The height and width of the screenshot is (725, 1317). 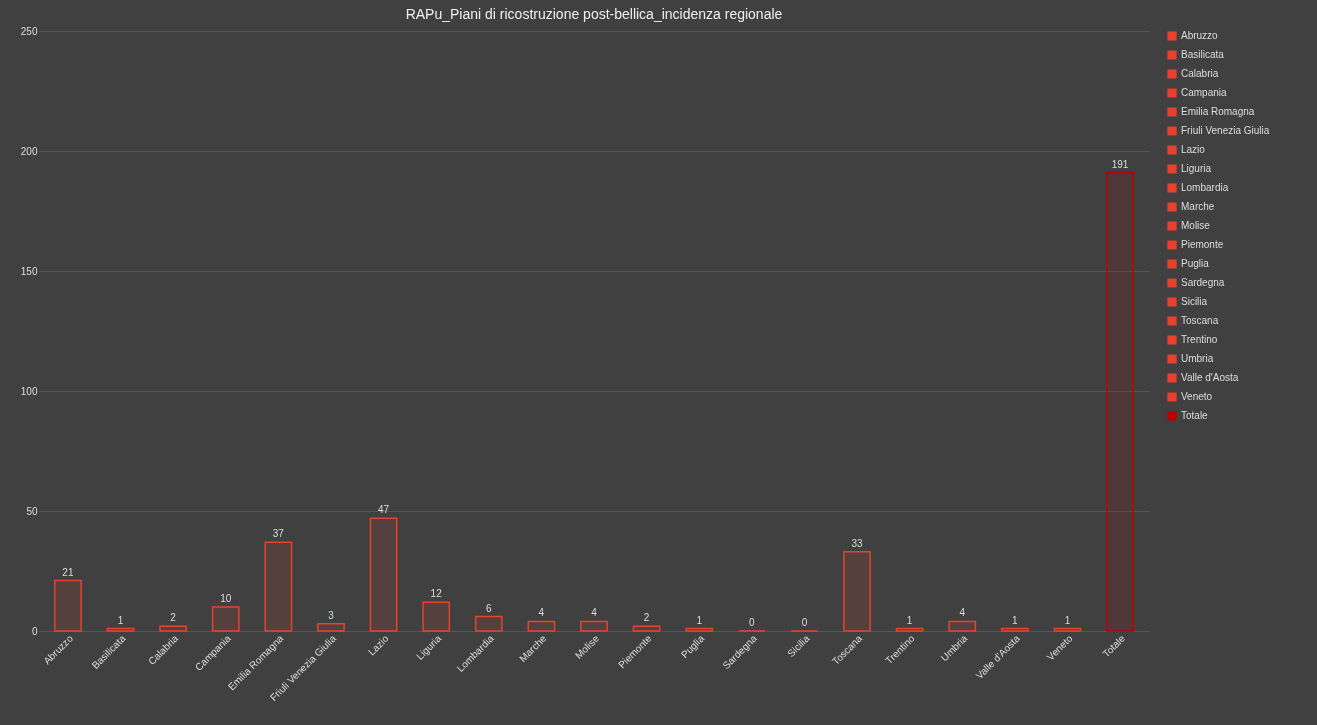 I want to click on data-label: 33, so click(x=857, y=543).